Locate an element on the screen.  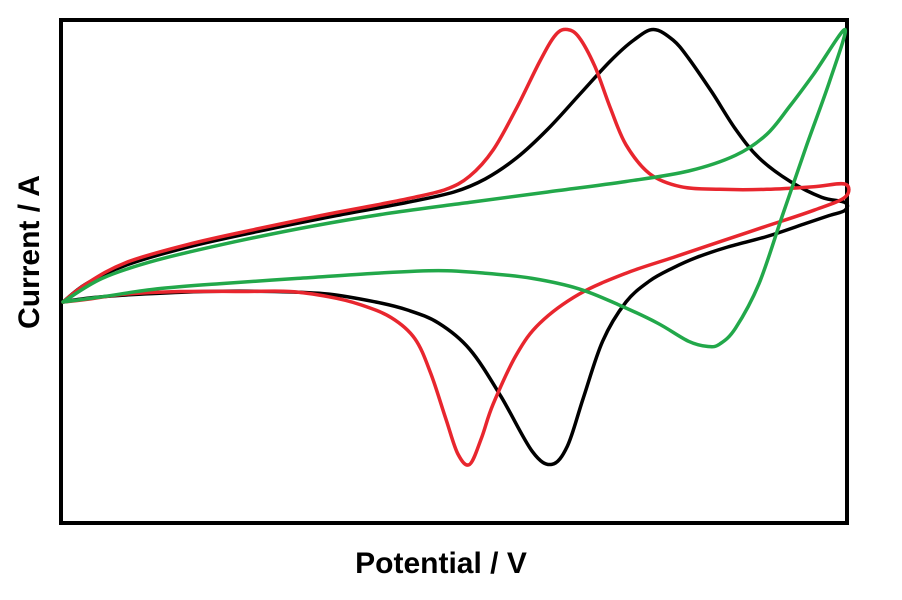
x-axis-label: Potential / V is located at coordinates (441, 563).